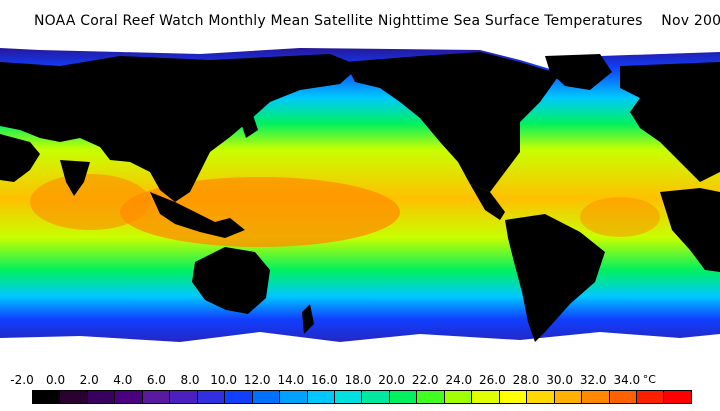  What do you see at coordinates (487, 202) in the screenshot?
I see `central-america` at bounding box center [487, 202].